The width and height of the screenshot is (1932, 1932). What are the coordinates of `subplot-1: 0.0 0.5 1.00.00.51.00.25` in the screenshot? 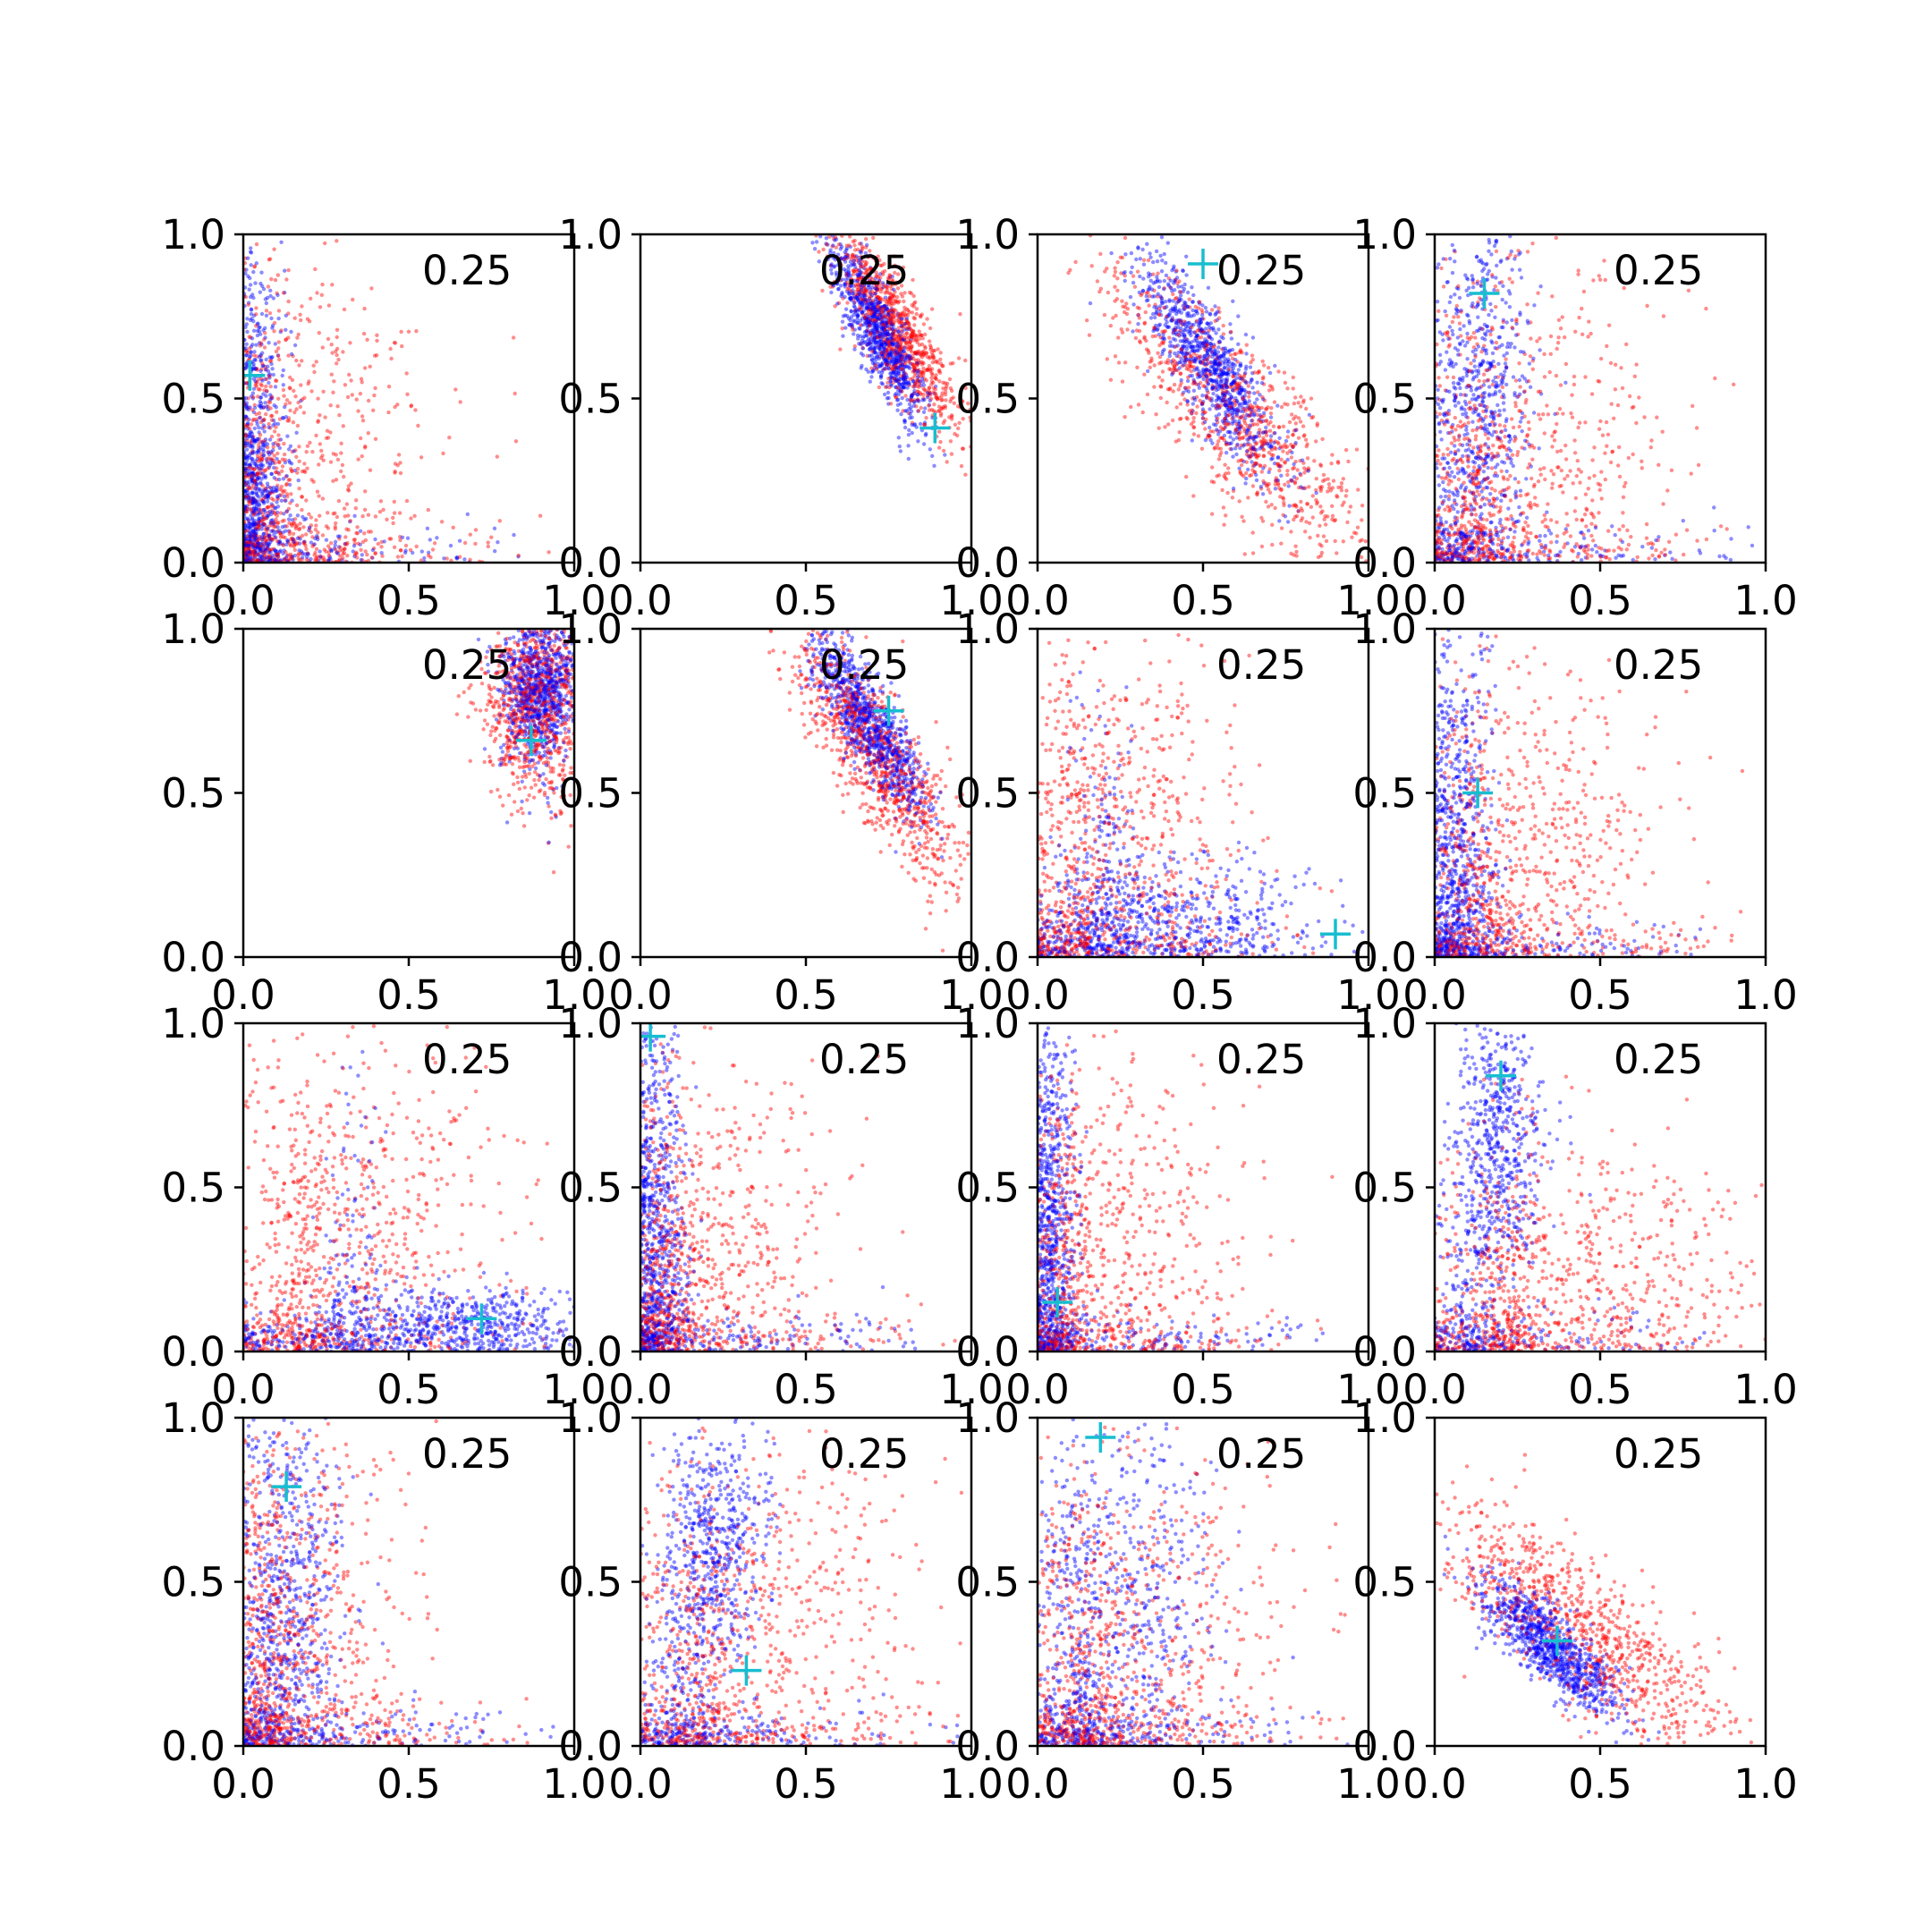 It's located at (383, 417).